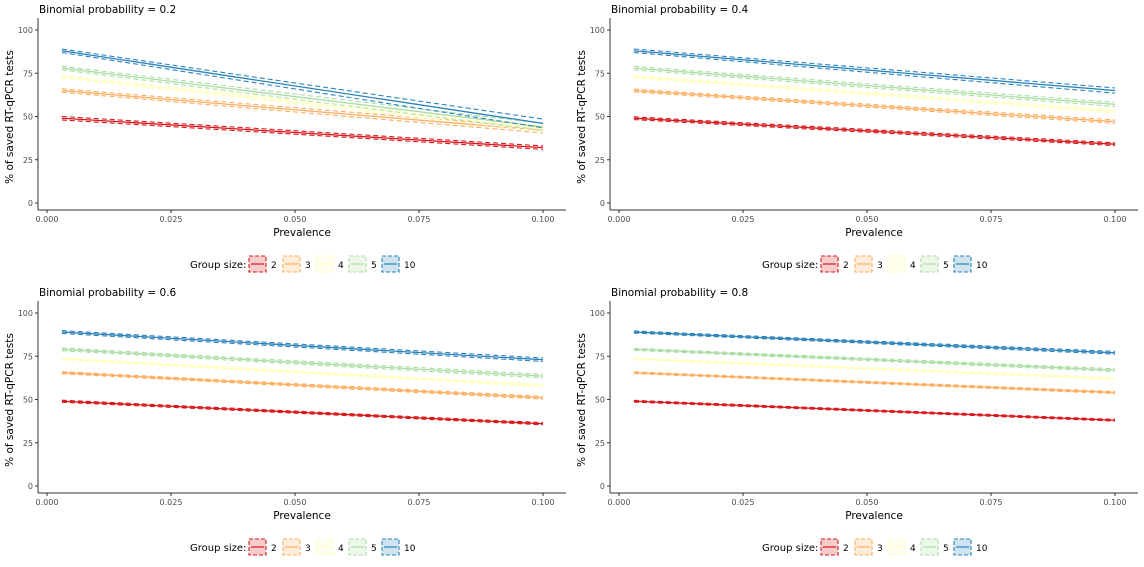  I want to click on series-3-lower-bound, so click(874, 107).